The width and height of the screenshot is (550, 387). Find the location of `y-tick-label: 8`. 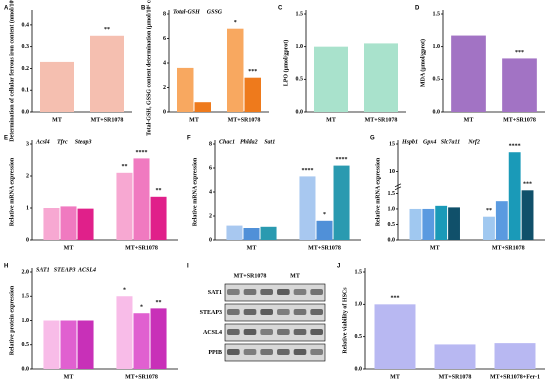

y-tick-label: 8 is located at coordinates (164, 14).